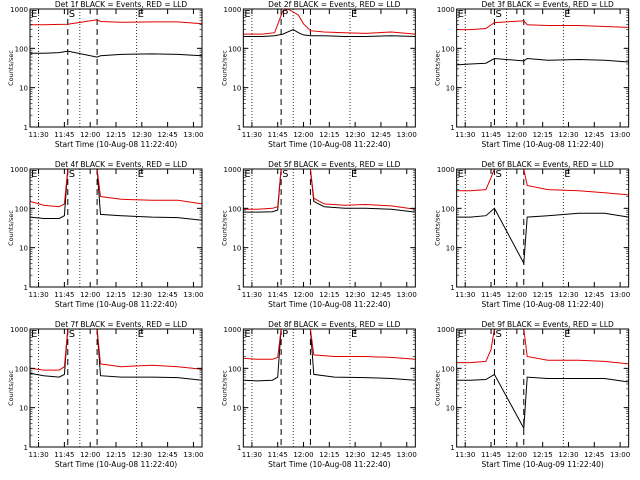 This screenshot has width=640, height=480. Describe the element at coordinates (334, 4) in the screenshot. I see `chart-title: Det 2f BLACK = Events, RED = LLD` at that location.